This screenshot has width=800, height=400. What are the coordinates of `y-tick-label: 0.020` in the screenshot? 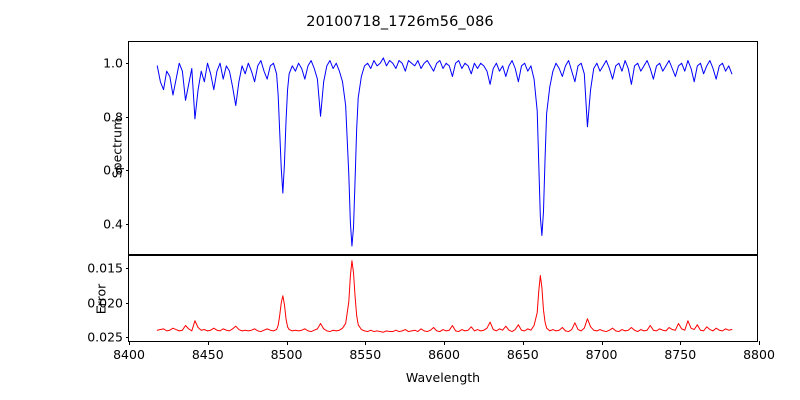 It's located at (105, 303).